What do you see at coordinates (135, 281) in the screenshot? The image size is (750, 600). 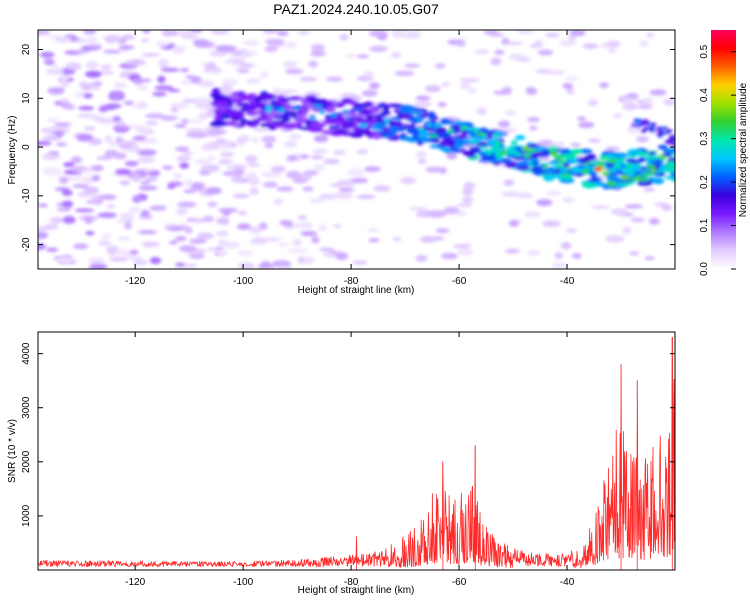 I see `spectrogram-x-tick-label: -120` at bounding box center [135, 281].